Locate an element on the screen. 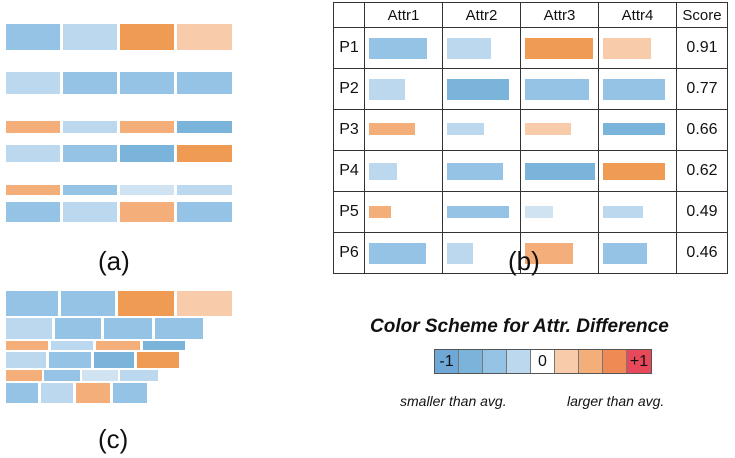 This screenshot has height=458, width=735. table-row: P5 0.49 is located at coordinates (530, 212).